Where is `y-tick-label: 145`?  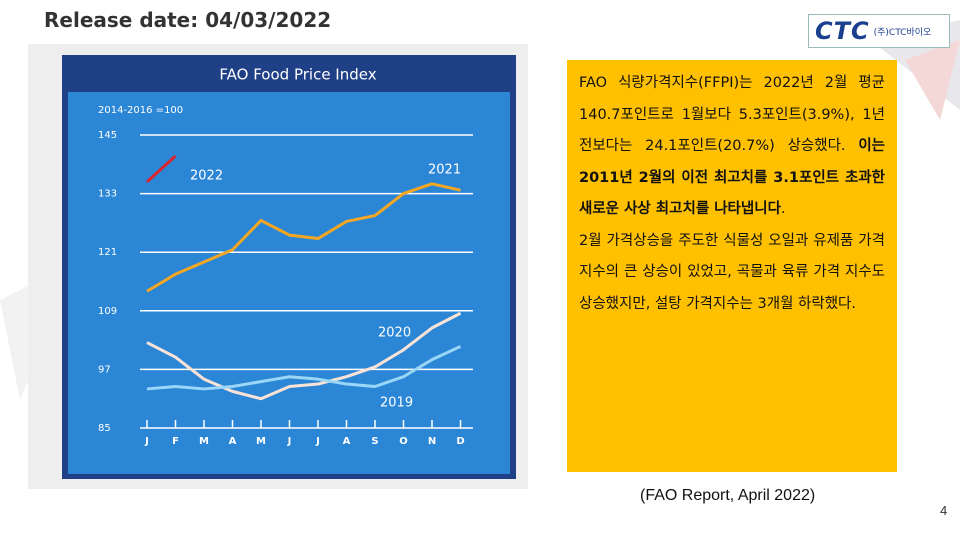
y-tick-label: 145 is located at coordinates (107, 135).